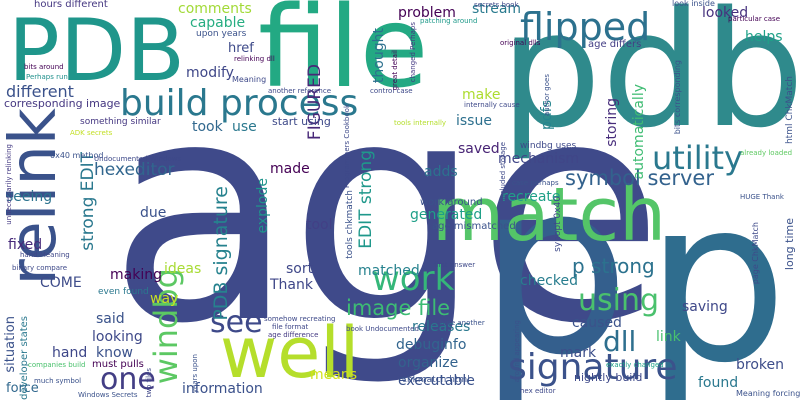 The image size is (800, 400). What do you see at coordinates (613, 266) in the screenshot?
I see `word: p strong` at bounding box center [613, 266].